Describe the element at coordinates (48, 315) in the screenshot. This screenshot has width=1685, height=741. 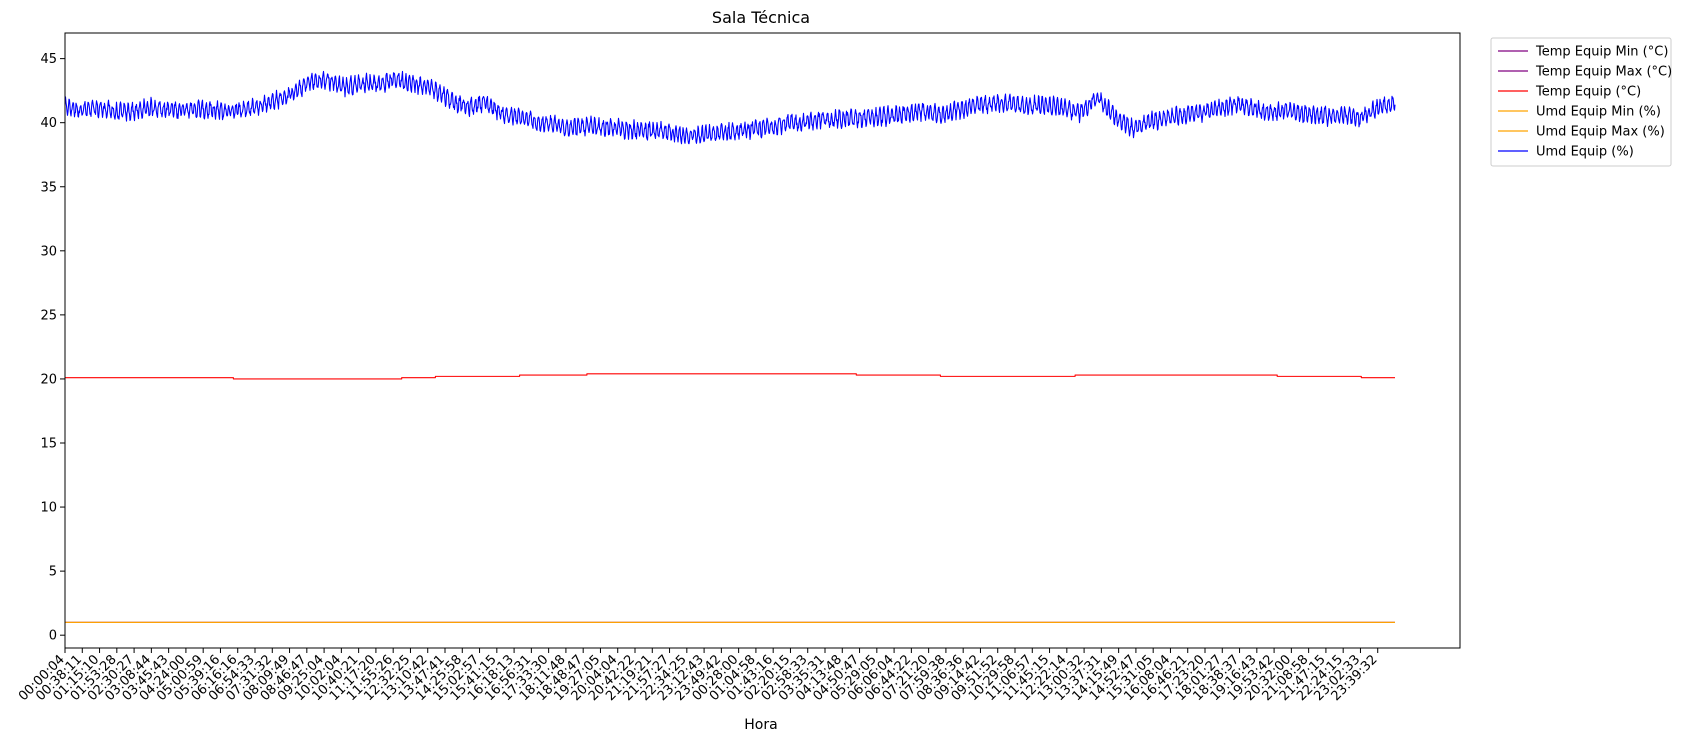
I see `y-tick-label: 25` at that location.